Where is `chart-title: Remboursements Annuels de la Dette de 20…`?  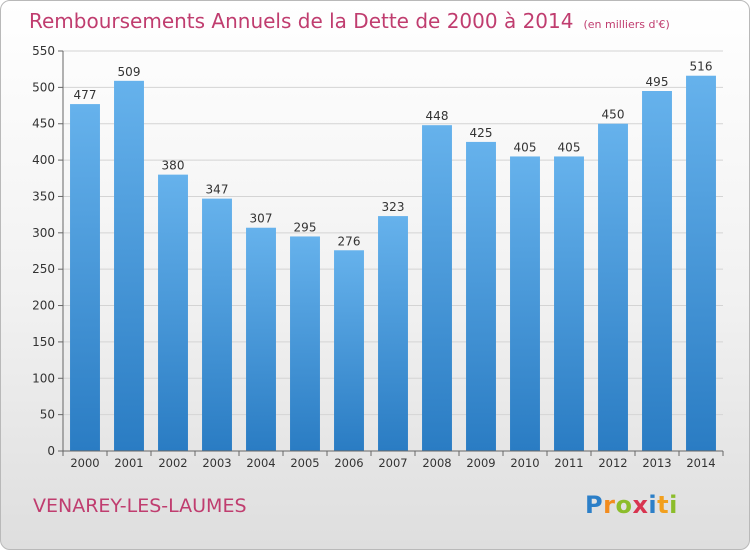
chart-title: Remboursements Annuels de la Dette de 20… is located at coordinates (349, 21).